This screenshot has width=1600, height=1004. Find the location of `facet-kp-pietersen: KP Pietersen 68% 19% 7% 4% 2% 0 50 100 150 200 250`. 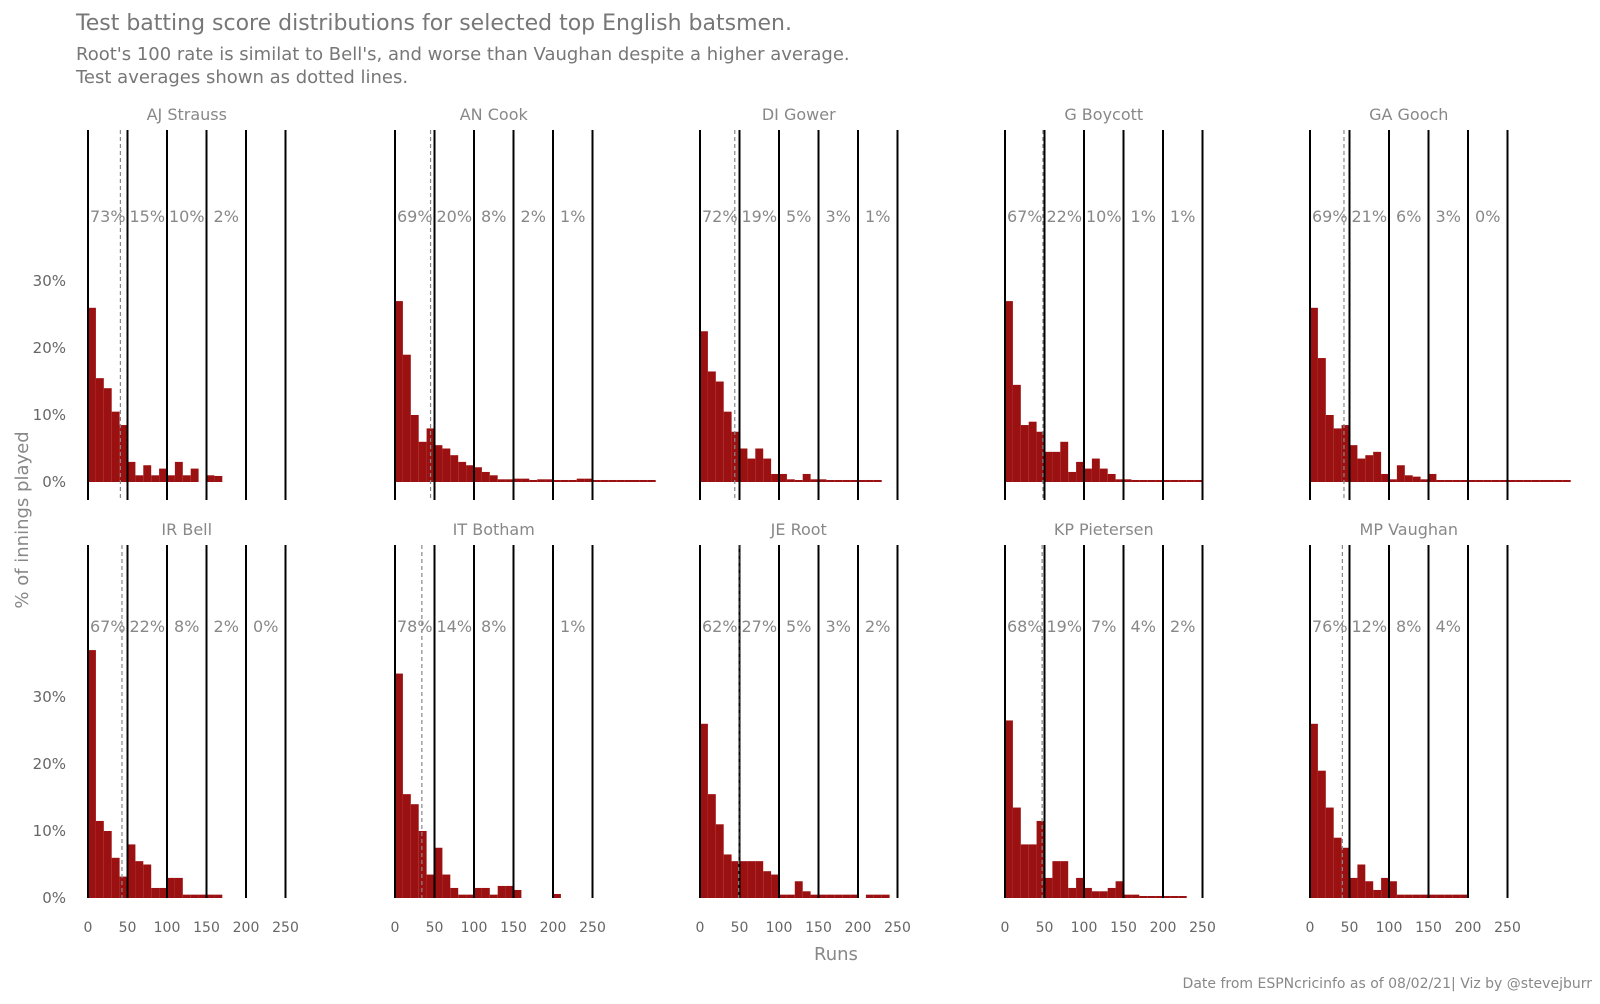

facet-kp-pietersen: KP Pietersen 68% 19% 7% 4% 2% 0 50 100 150 200 250 is located at coordinates (1108, 728).